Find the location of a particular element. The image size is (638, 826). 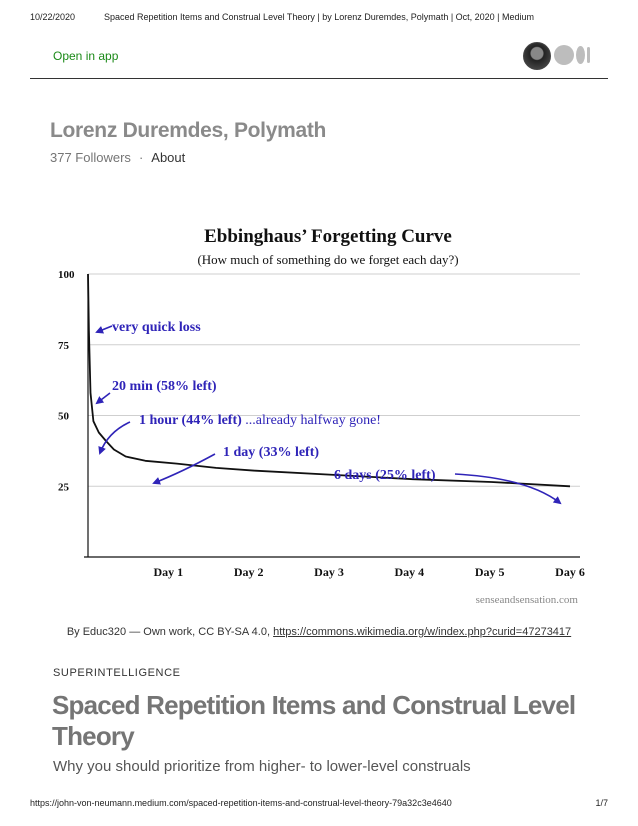

chart-title: Ebbinghaus’ Forgetting Curve is located at coordinates (328, 236).